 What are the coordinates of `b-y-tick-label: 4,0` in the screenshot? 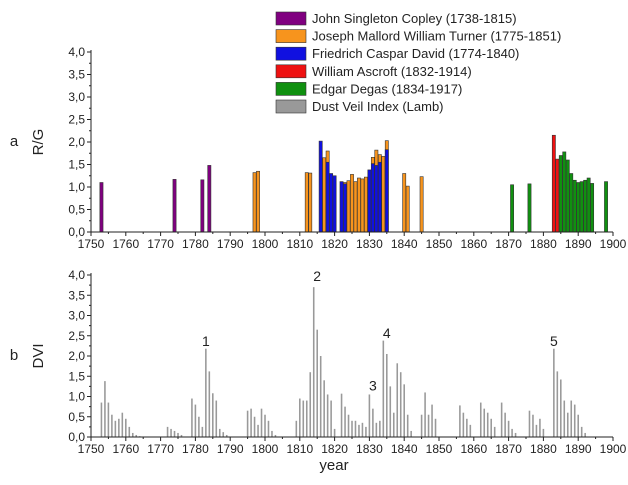 It's located at (76, 275).